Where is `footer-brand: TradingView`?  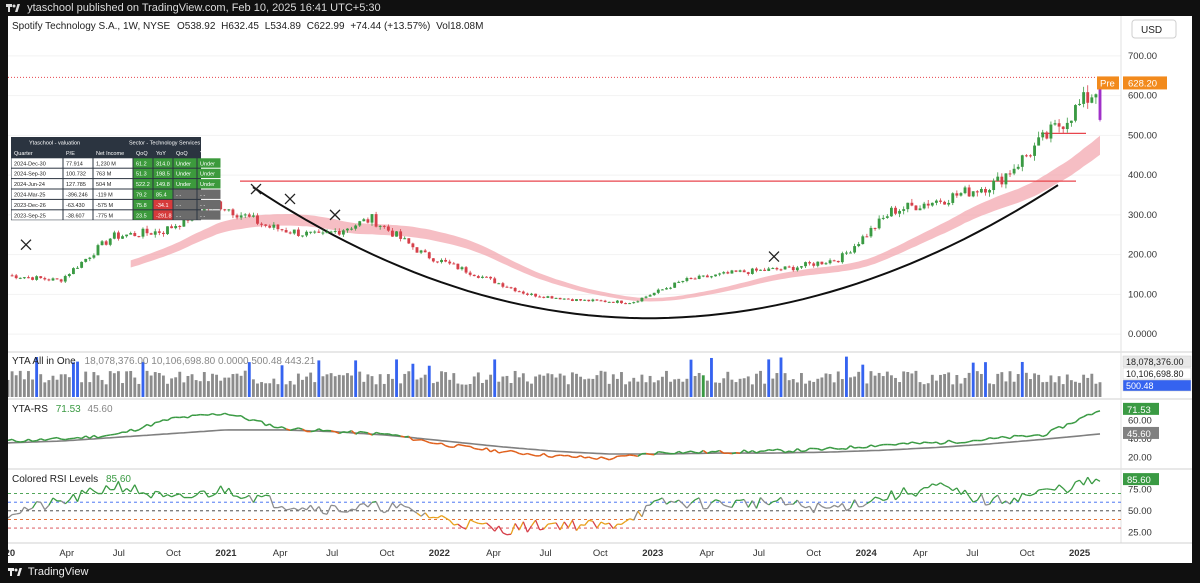
footer-brand: TradingView is located at coordinates (58, 572).